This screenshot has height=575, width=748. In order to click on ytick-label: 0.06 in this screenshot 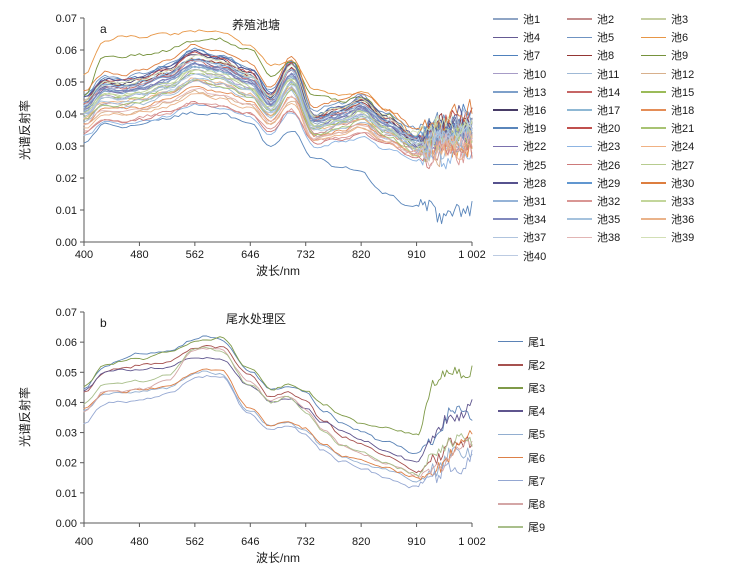, I will do `click(66, 51)`.